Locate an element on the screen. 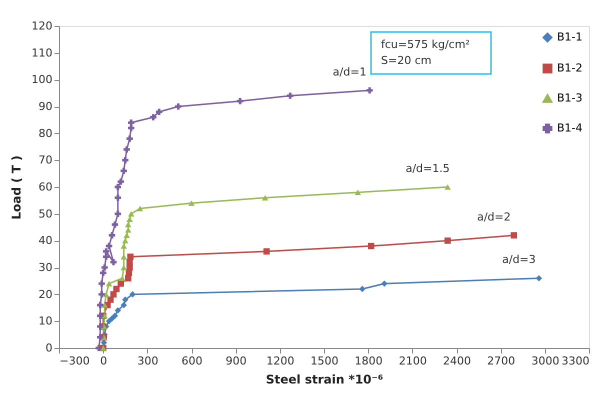 The height and width of the screenshot is (411, 613). y-tick-label: 0 is located at coordinates (49, 348).